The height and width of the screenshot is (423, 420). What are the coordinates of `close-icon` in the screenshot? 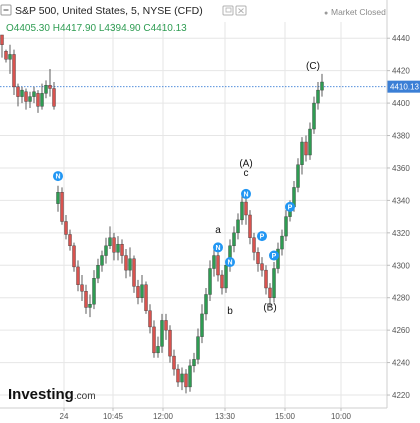 It's located at (241, 10).